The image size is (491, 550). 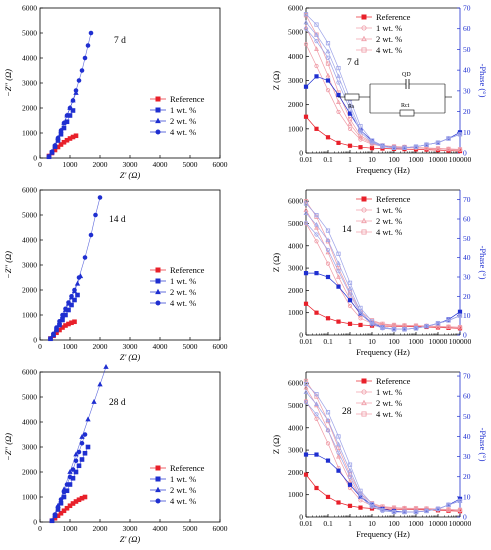 What do you see at coordinates (394, 523) in the screenshot?
I see `x-tick-label: 100` at bounding box center [394, 523].